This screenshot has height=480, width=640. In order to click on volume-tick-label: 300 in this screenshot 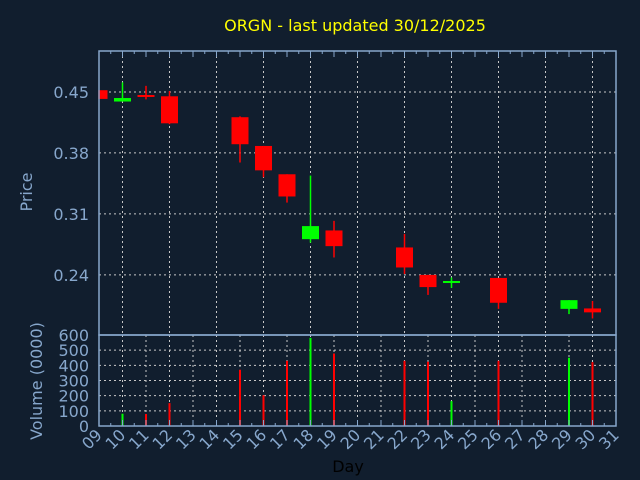, I will do `click(73, 381)`.